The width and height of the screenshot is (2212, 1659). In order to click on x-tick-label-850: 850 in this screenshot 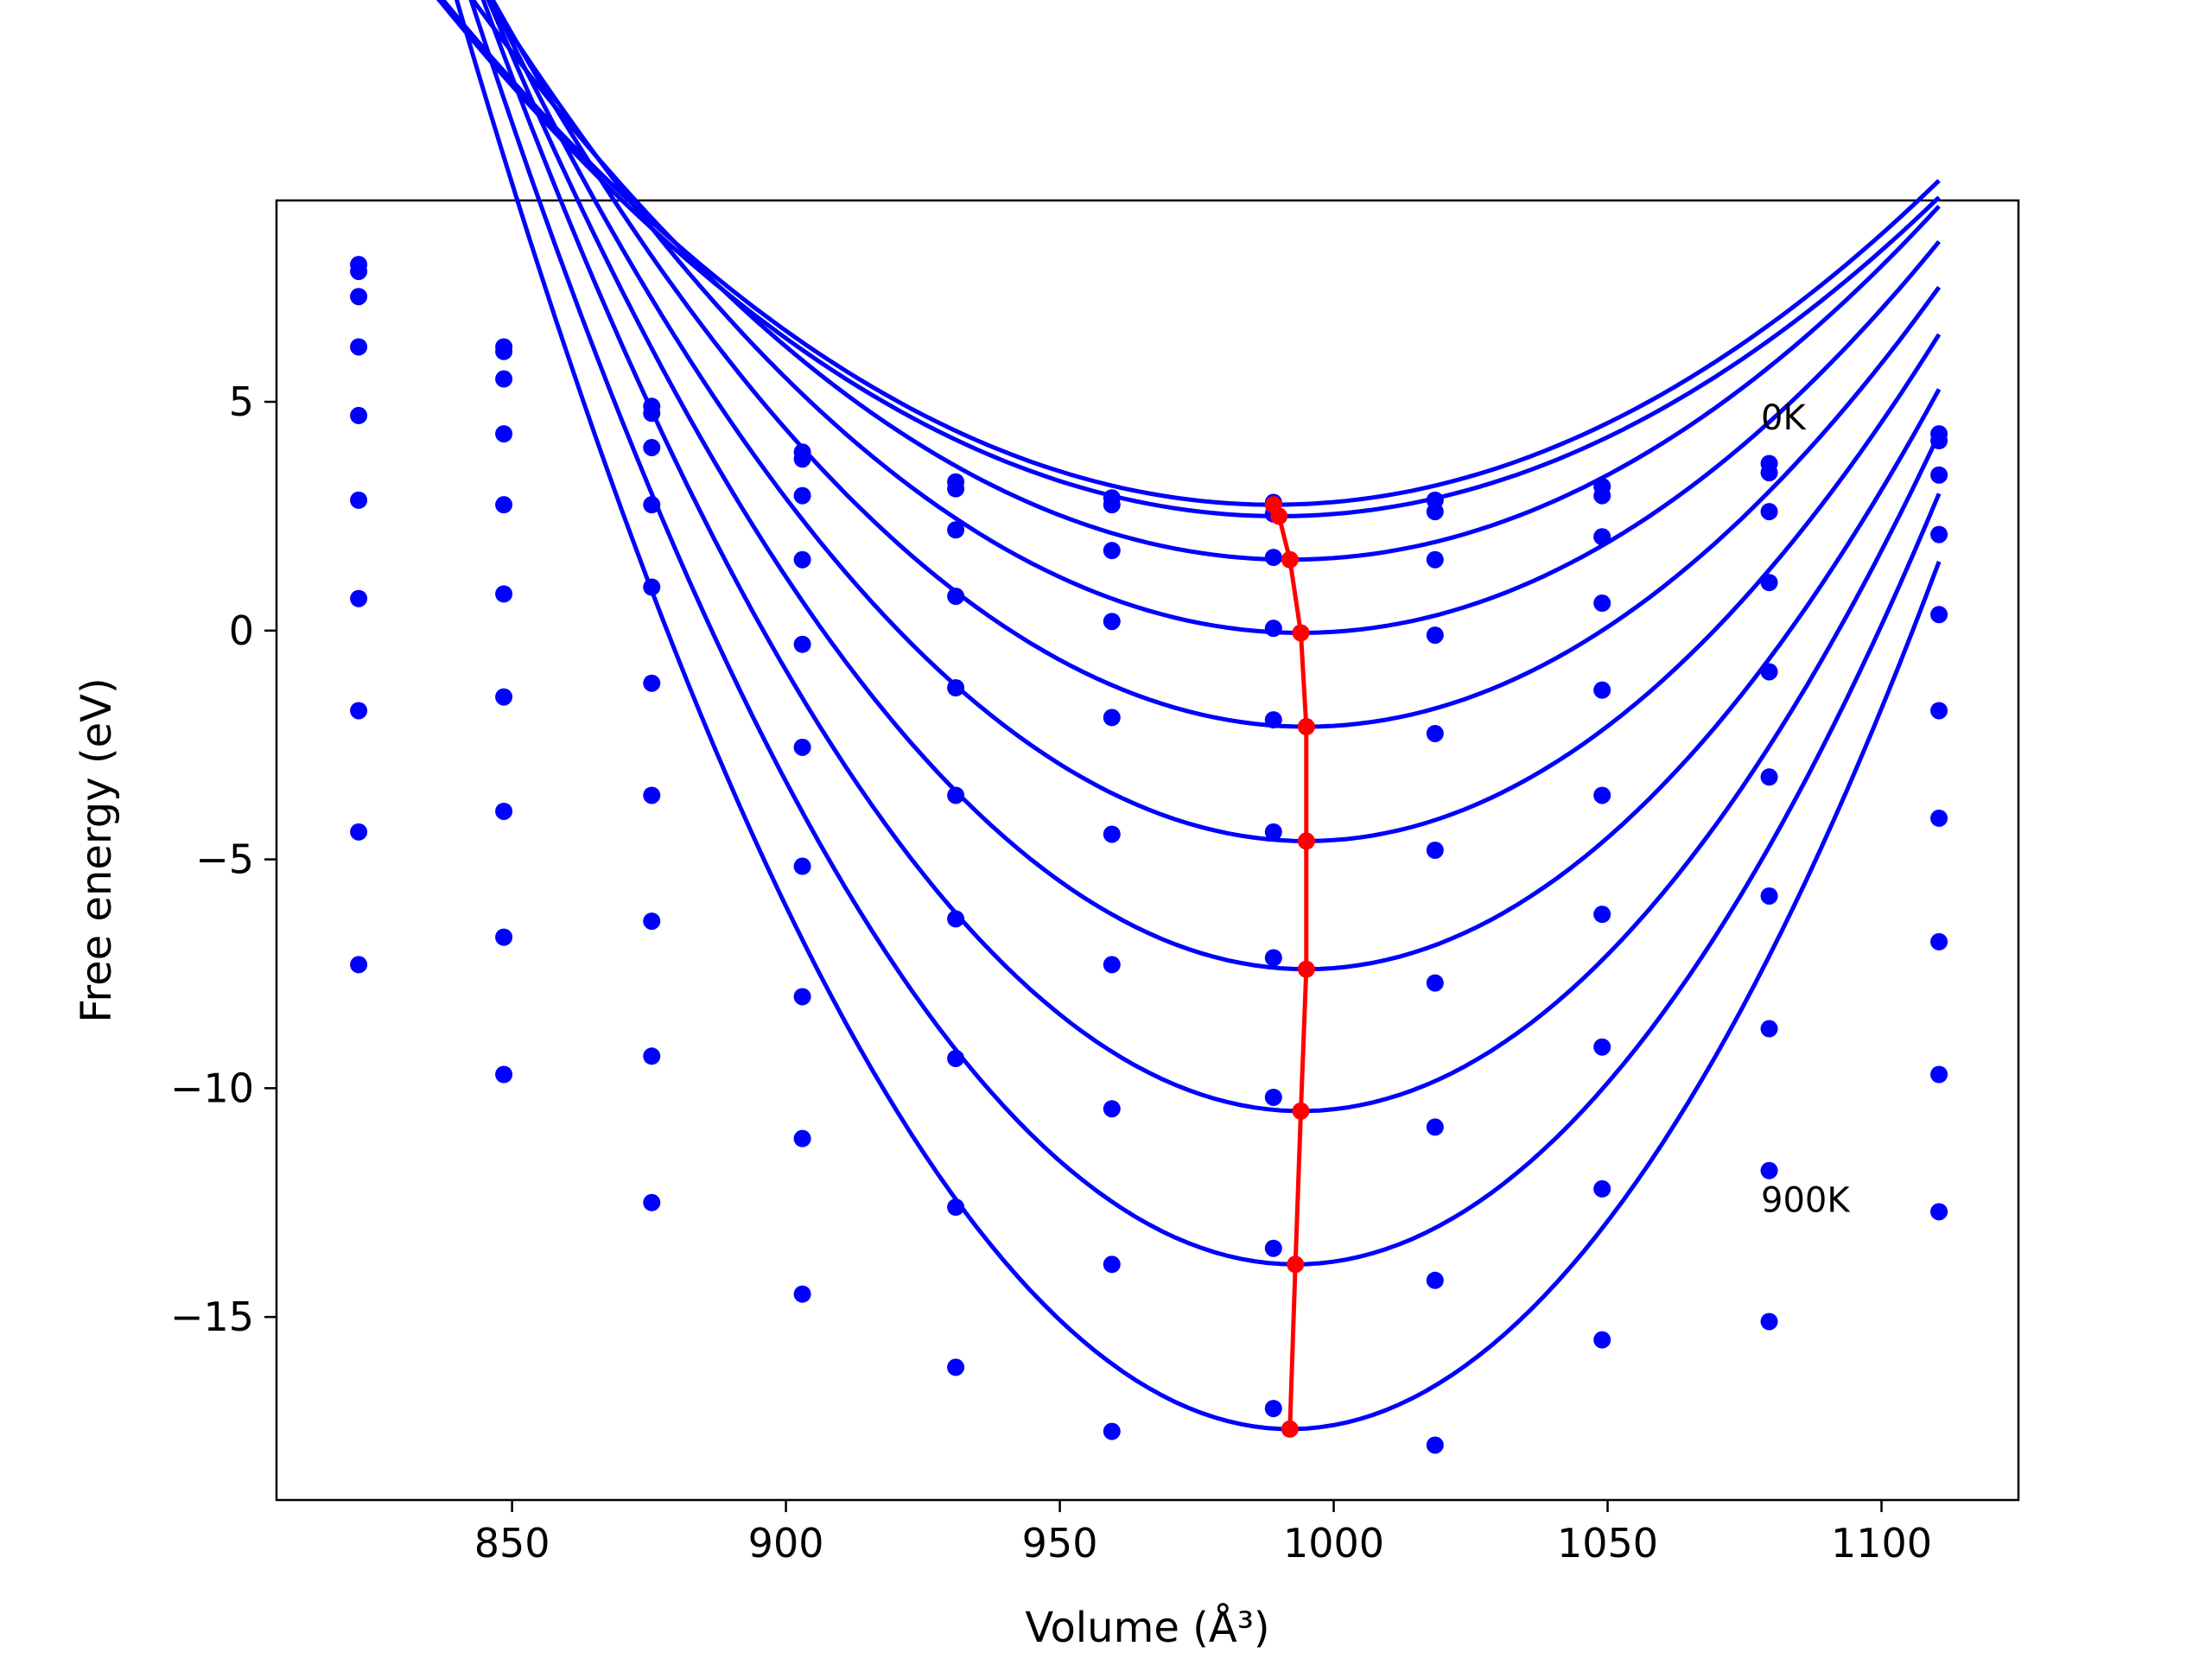, I will do `click(512, 1543)`.